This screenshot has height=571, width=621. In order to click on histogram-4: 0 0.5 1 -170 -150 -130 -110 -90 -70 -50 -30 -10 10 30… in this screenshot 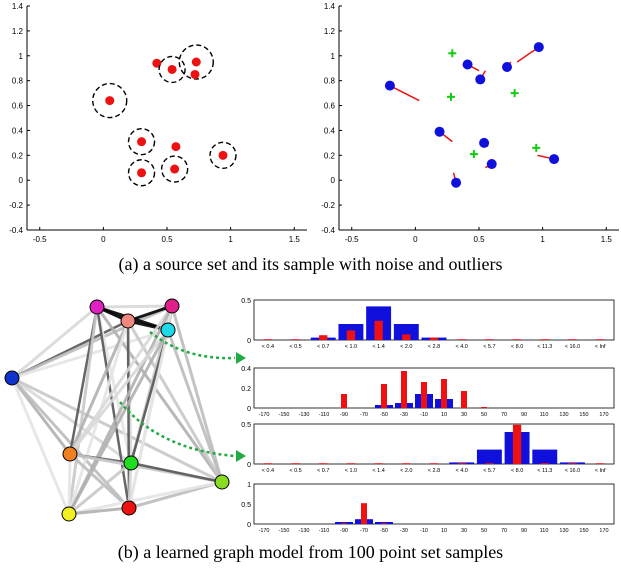, I will do `click(428, 508)`.